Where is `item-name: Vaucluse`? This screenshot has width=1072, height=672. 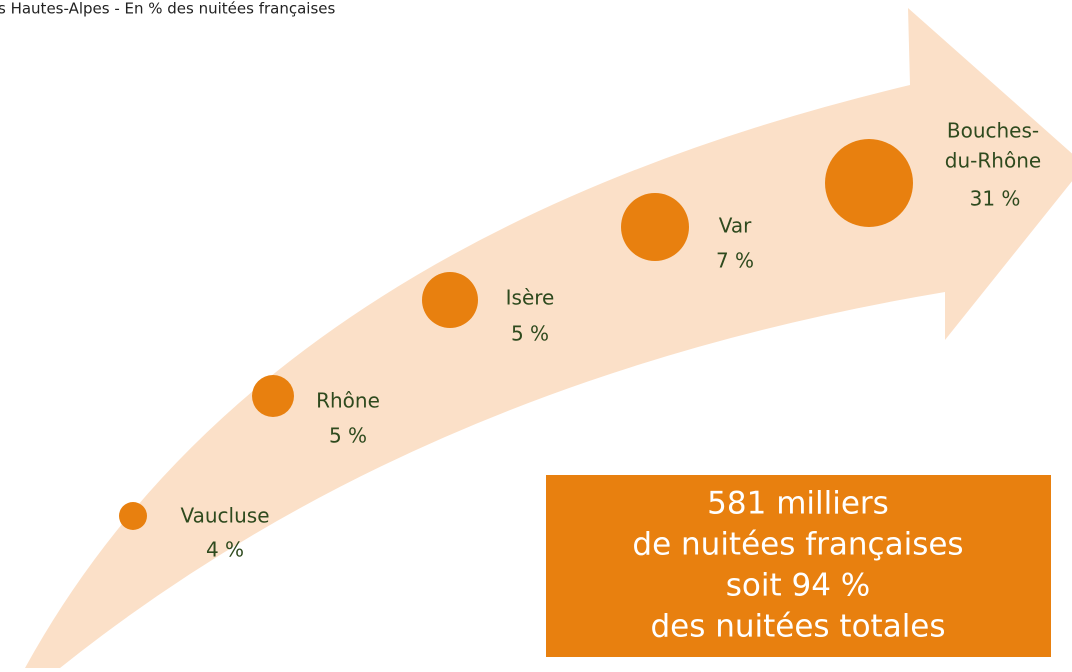
item-name: Vaucluse is located at coordinates (224, 516).